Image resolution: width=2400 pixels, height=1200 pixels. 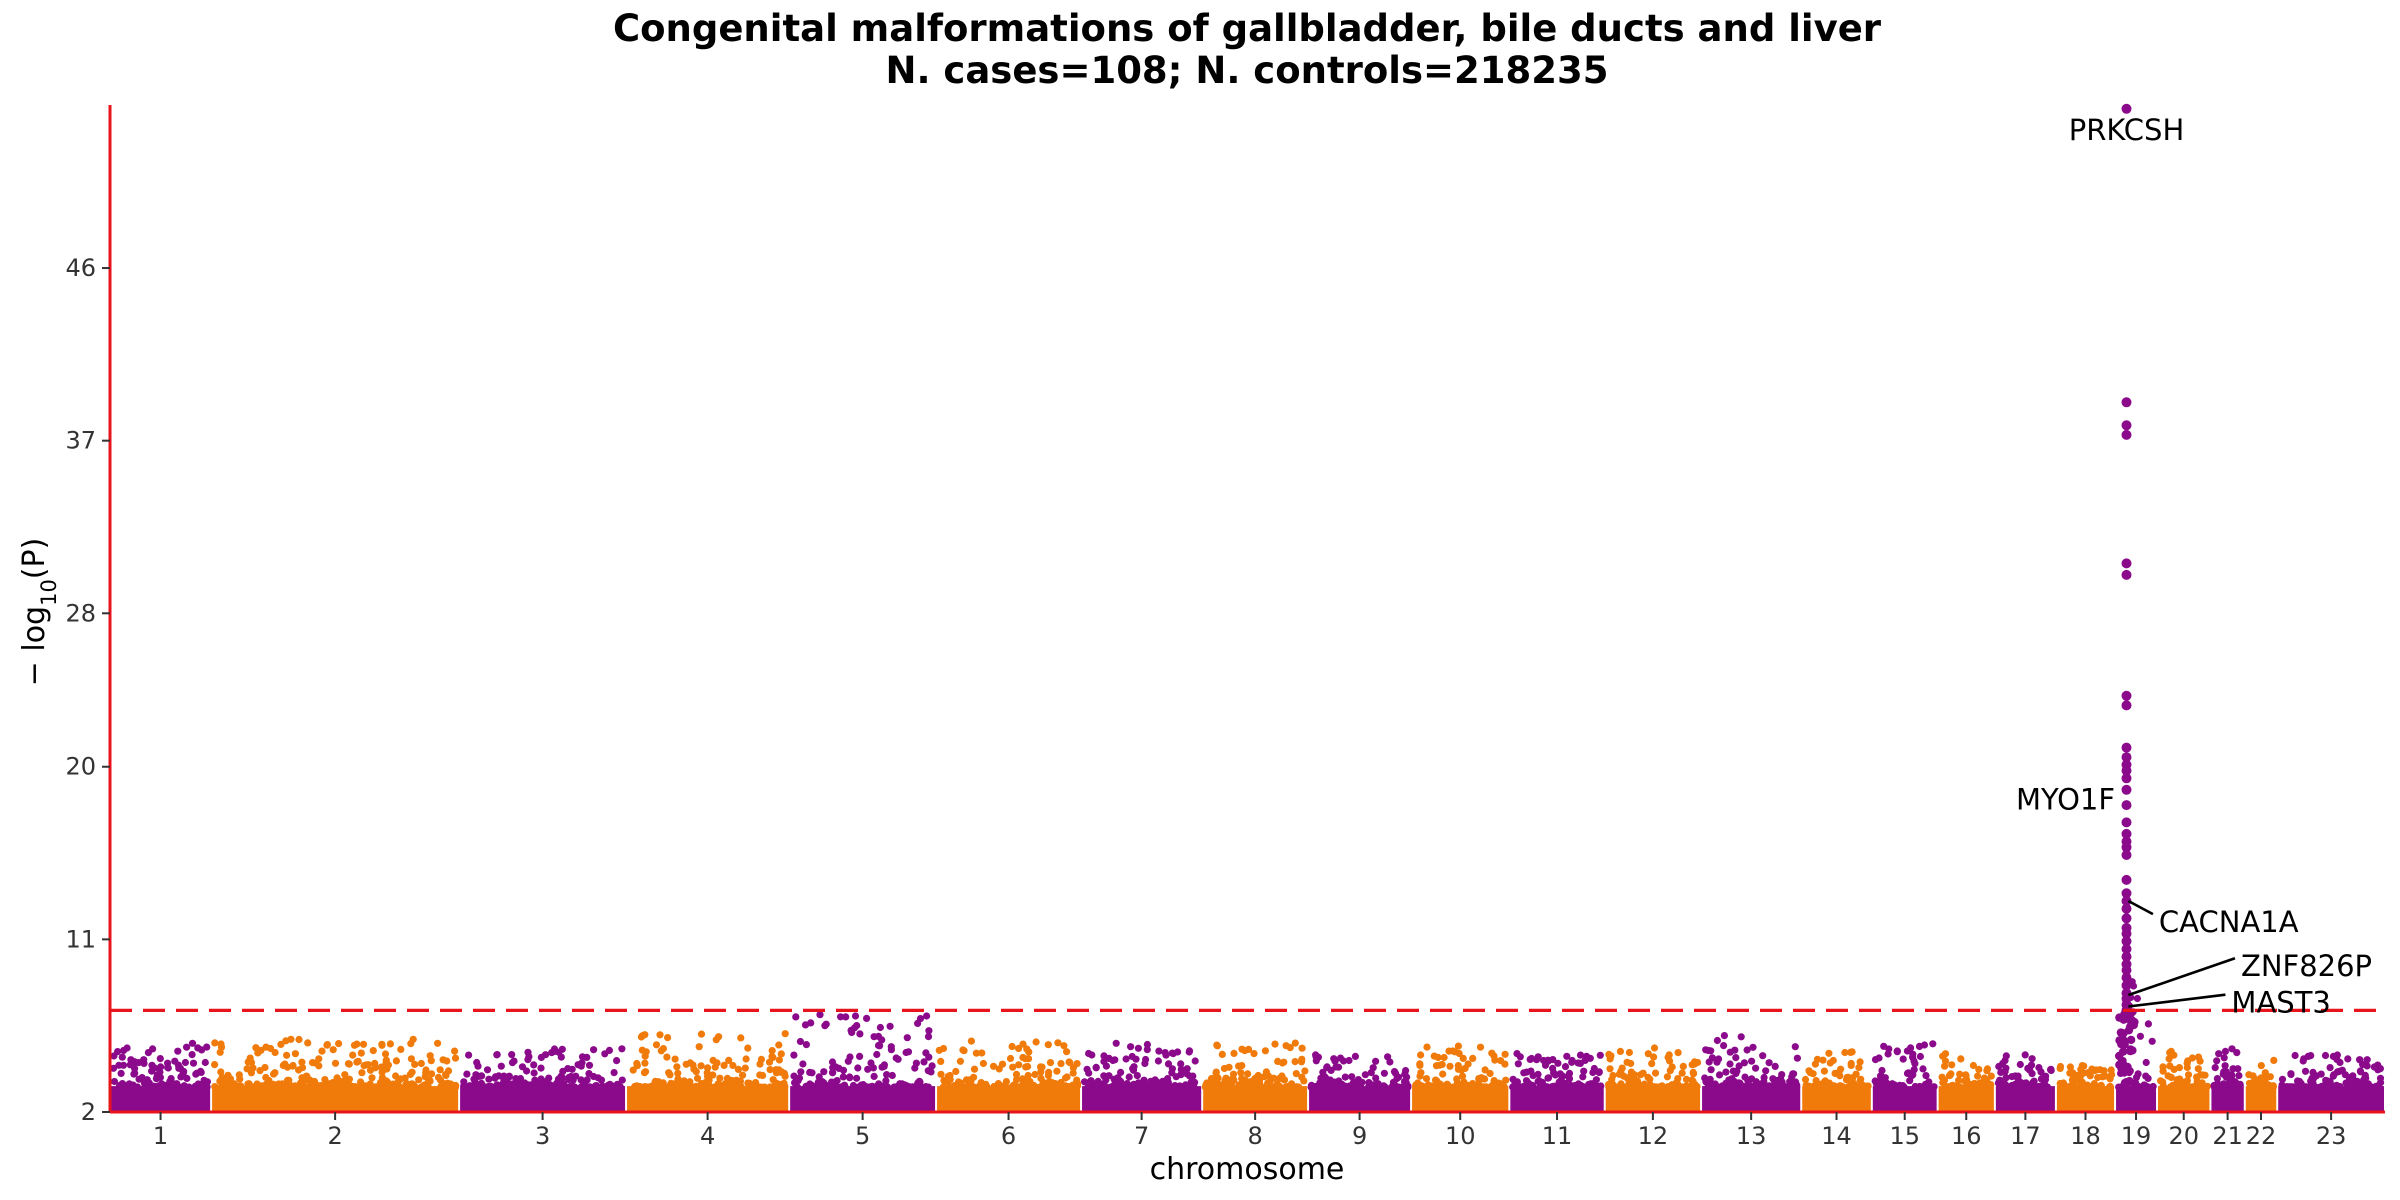 What do you see at coordinates (80, 268) in the screenshot?
I see `y-tick-label: 46` at bounding box center [80, 268].